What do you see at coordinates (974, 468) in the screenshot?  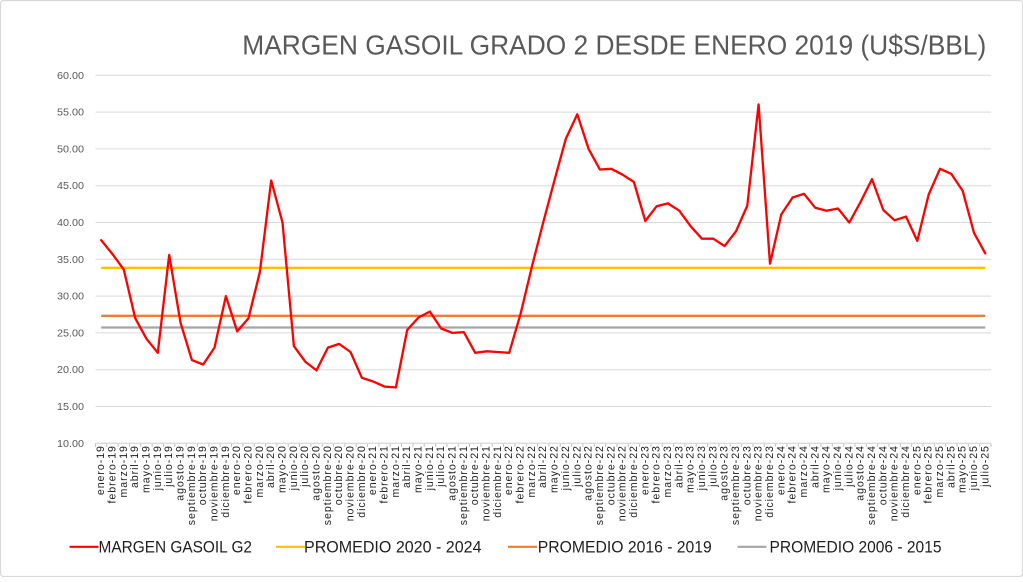 I see `svg-text: junio-25` at bounding box center [974, 468].